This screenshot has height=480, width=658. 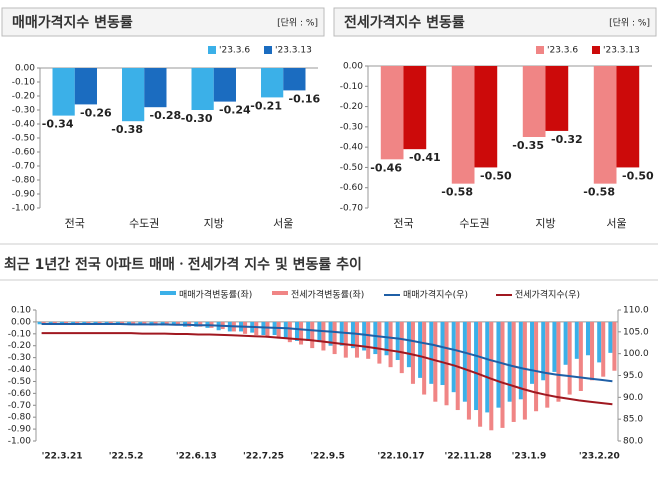 What do you see at coordinates (62, 457) in the screenshot?
I see `x-tick-label: '22.3.21` at bounding box center [62, 457].